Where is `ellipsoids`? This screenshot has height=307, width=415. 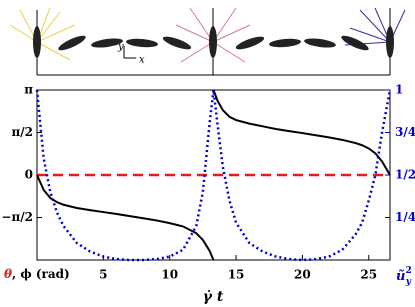 ellipsoids is located at coordinates (213, 42).